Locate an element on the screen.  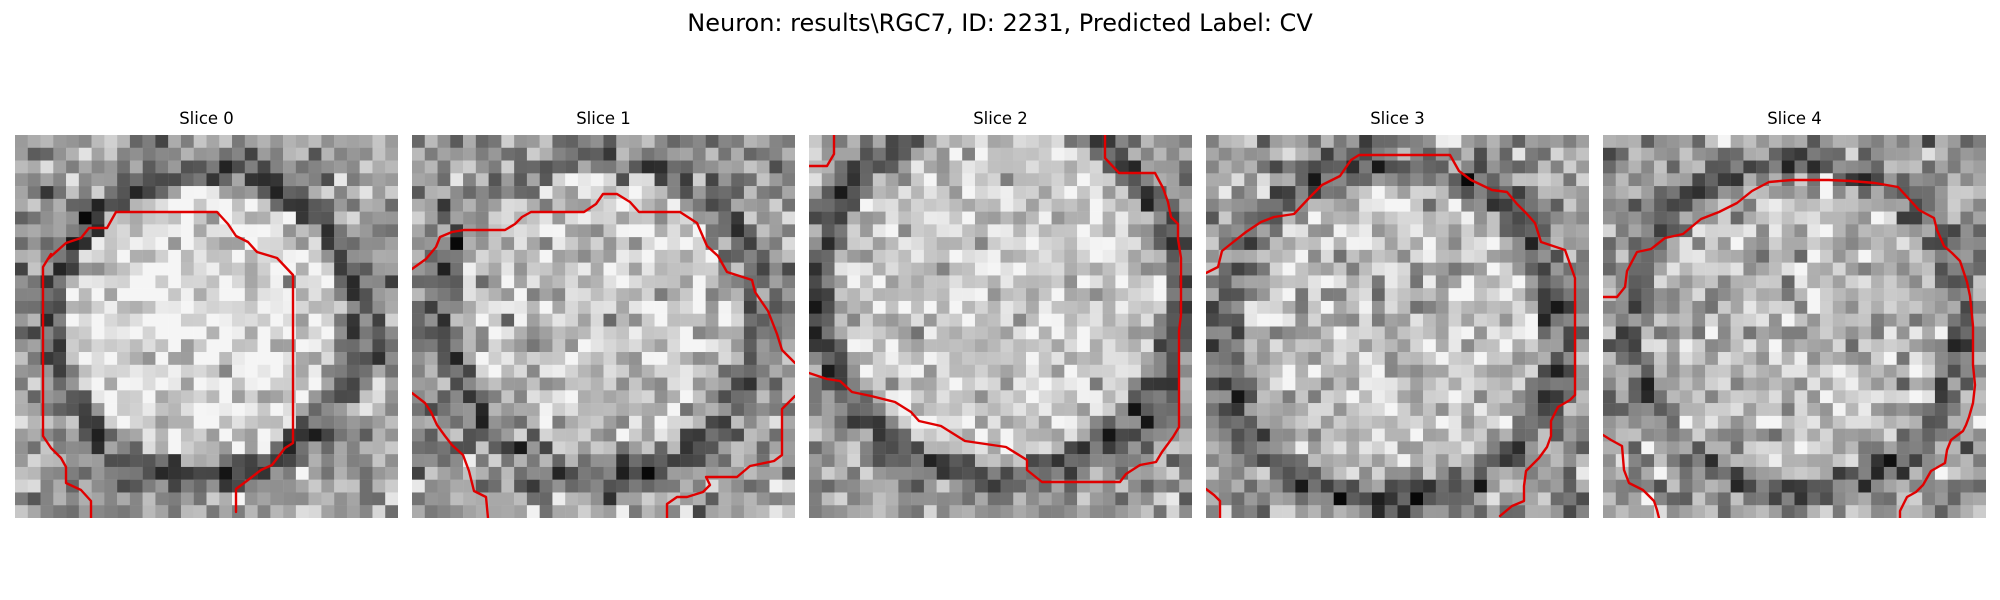
slice-panel-1: Slice 1 is located at coordinates (603, 314).